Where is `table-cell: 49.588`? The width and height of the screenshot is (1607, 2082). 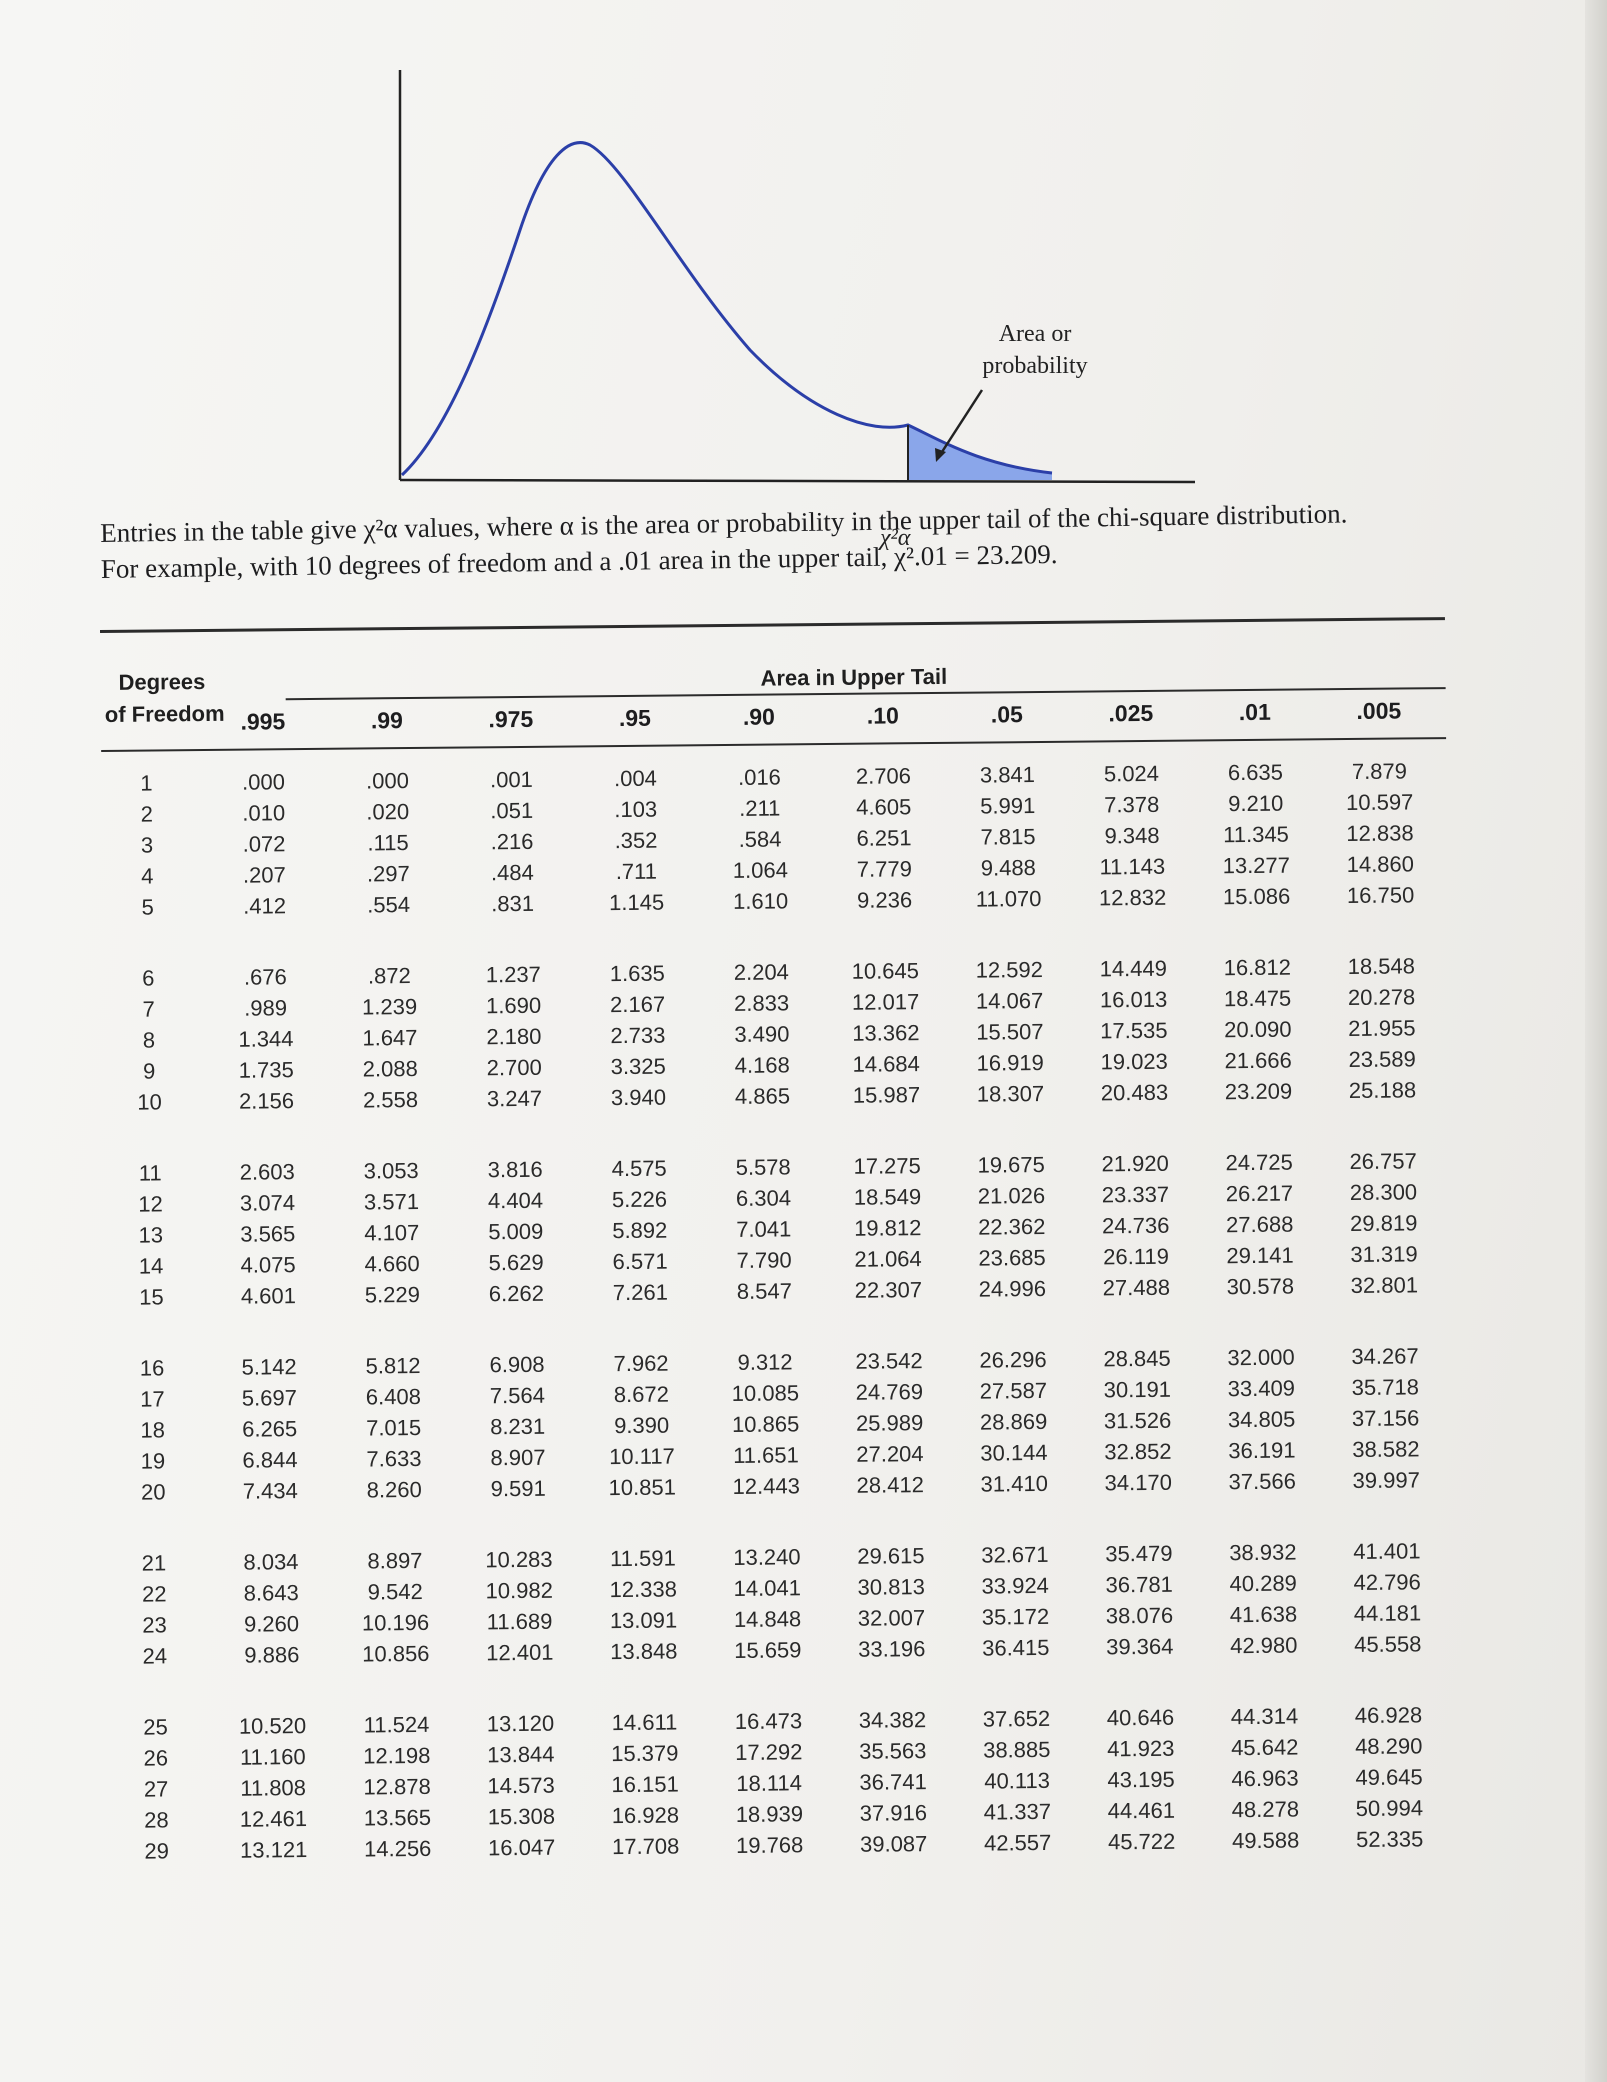
table-cell: 49.588 is located at coordinates (1265, 1840).